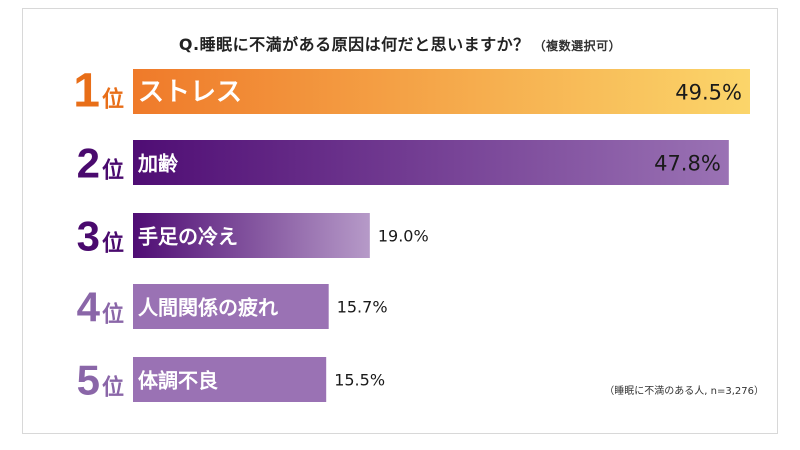 This screenshot has height=450, width=800. I want to click on rank-label-1: 1位, so click(98, 91).